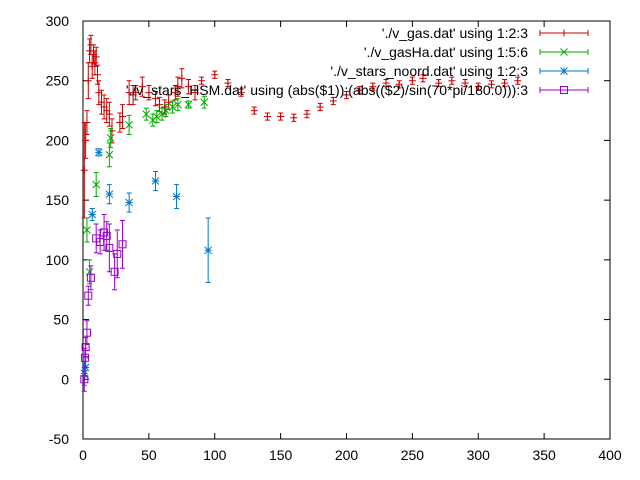 The image size is (640, 480). Describe the element at coordinates (58, 200) in the screenshot. I see `y-tick-label: 150` at that location.